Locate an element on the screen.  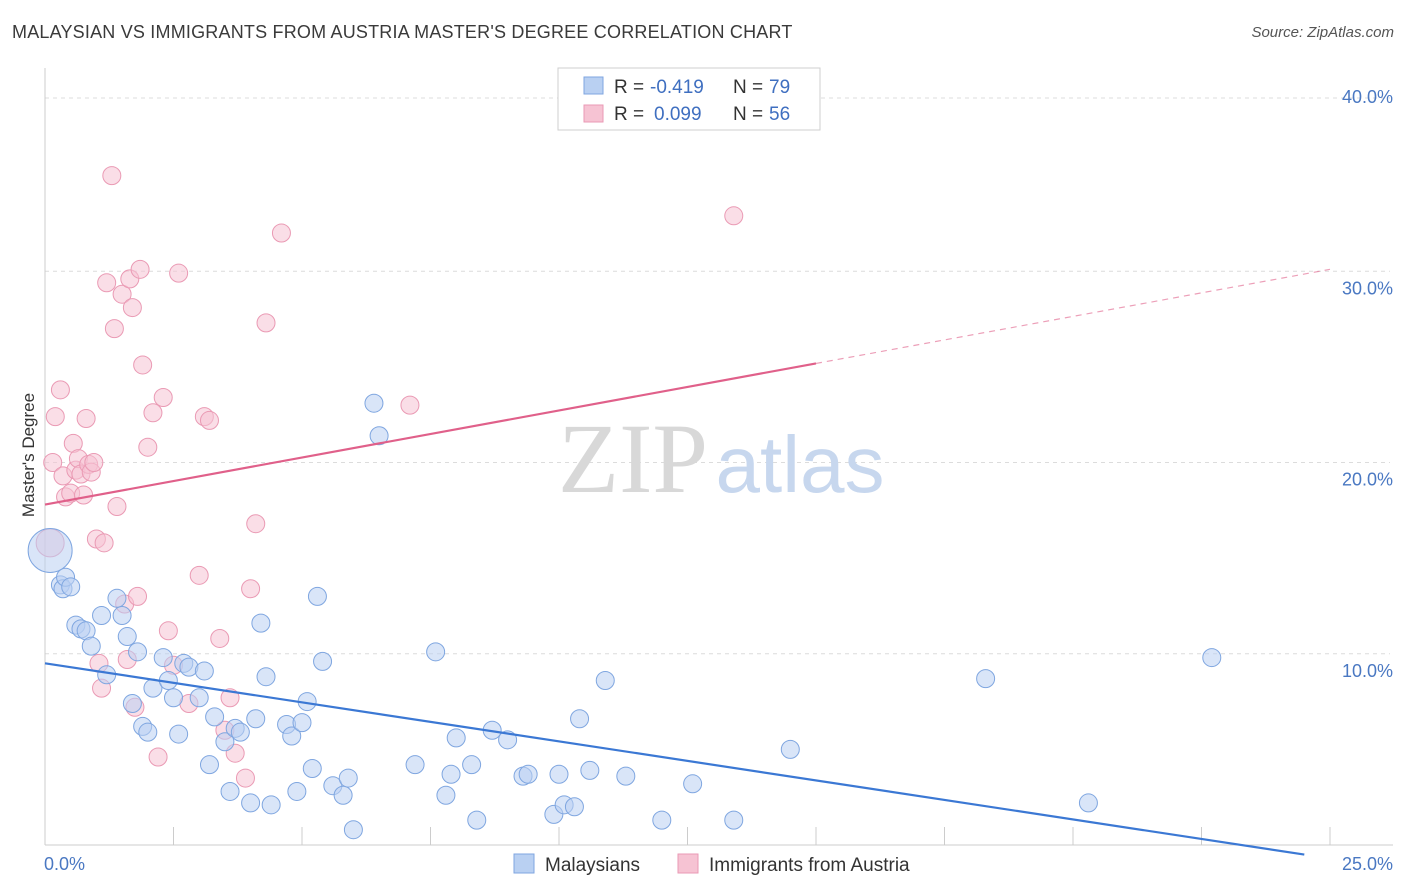
y-axis-label: Master's Degree is located at coordinates (28, 455).